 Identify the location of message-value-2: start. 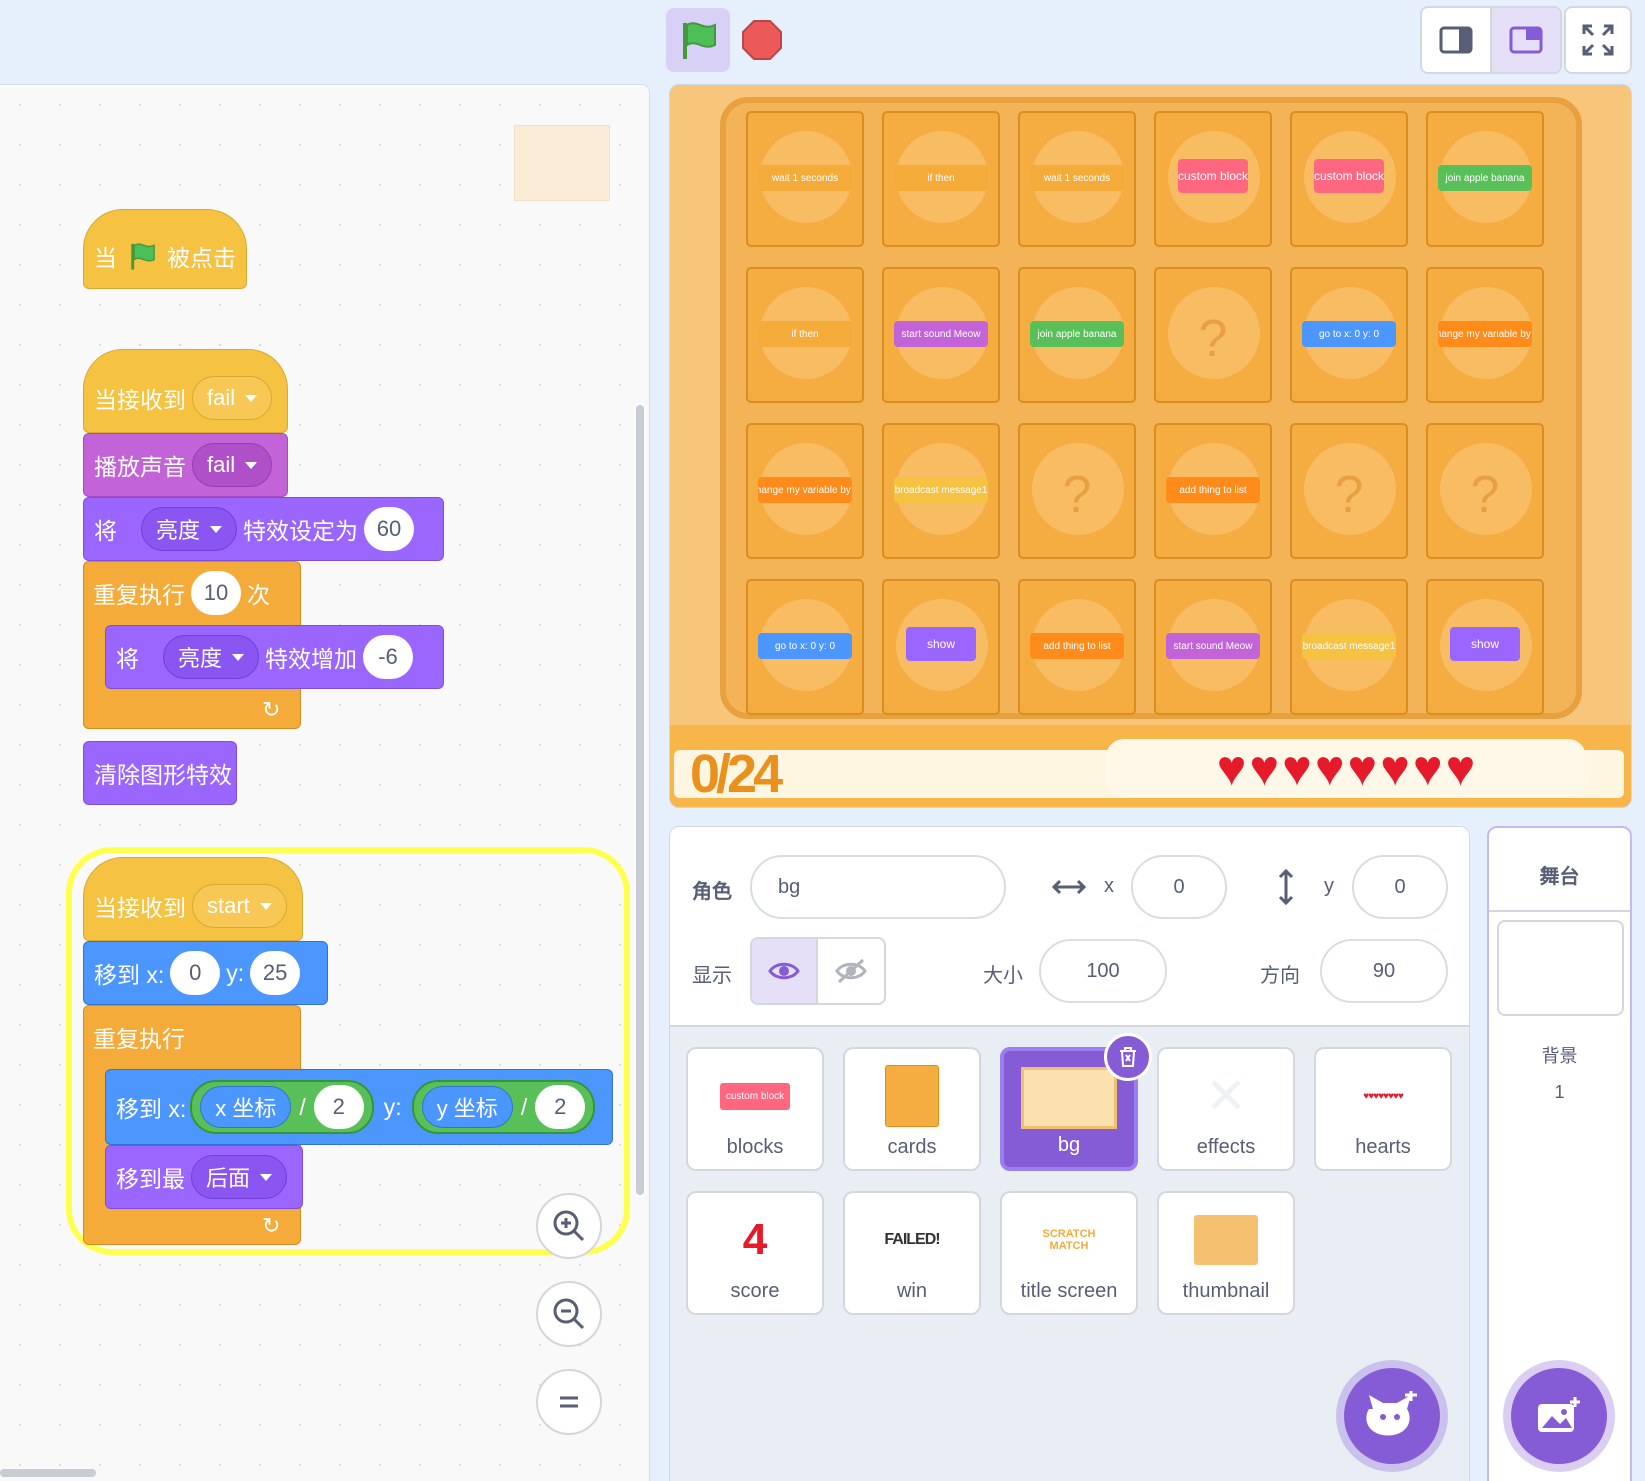
(228, 905).